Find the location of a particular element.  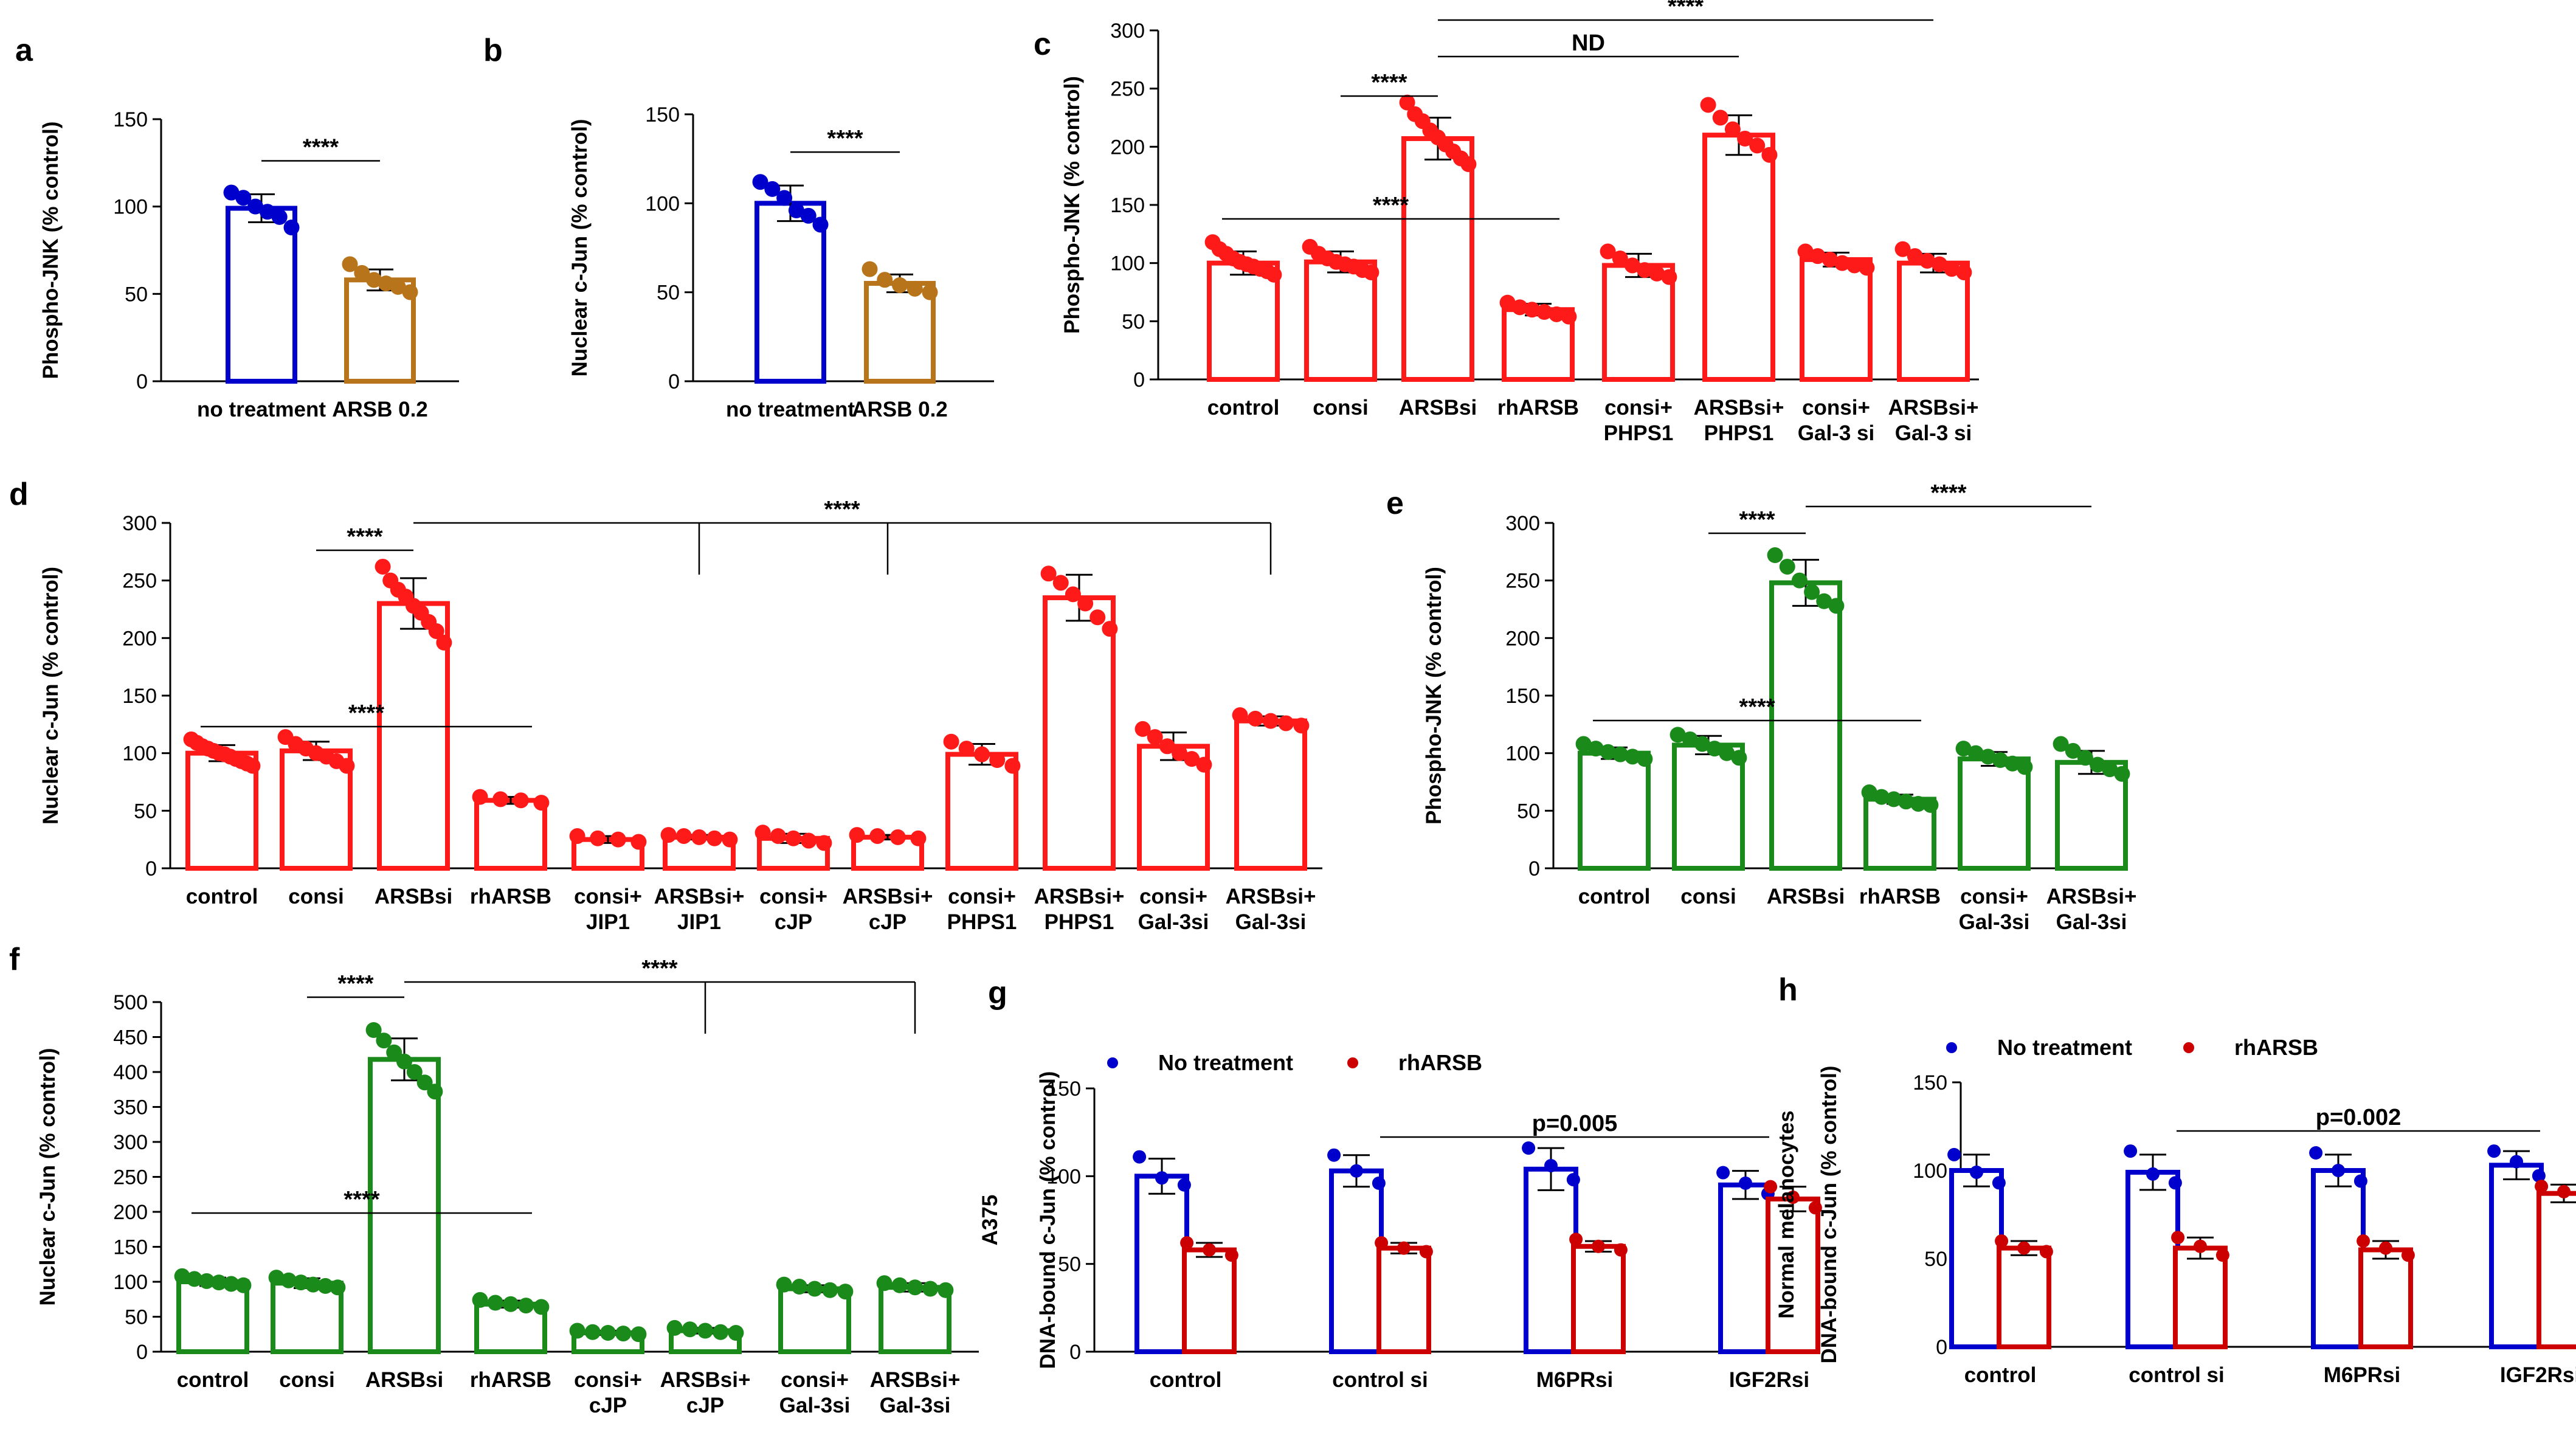

panel-letter-g: g is located at coordinates (997, 993).